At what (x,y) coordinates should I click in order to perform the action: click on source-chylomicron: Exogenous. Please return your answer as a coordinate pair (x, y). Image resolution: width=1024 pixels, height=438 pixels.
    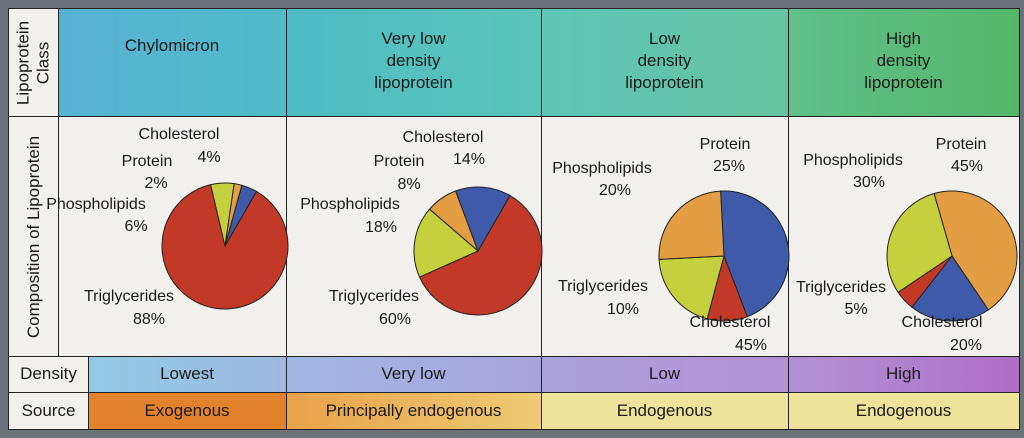
    Looking at the image, I should click on (187, 410).